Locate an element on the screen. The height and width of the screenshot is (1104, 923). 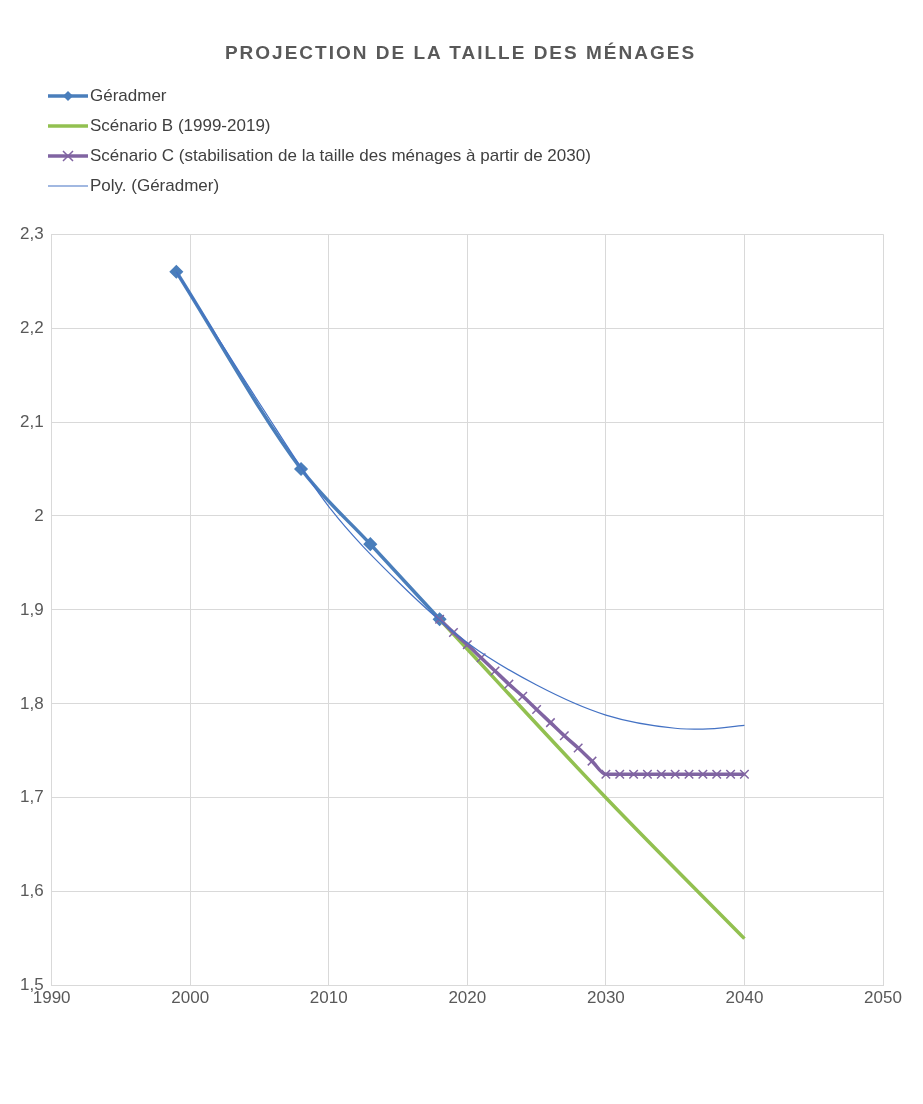
y-tick-label: 1,9 is located at coordinates (31, 609).